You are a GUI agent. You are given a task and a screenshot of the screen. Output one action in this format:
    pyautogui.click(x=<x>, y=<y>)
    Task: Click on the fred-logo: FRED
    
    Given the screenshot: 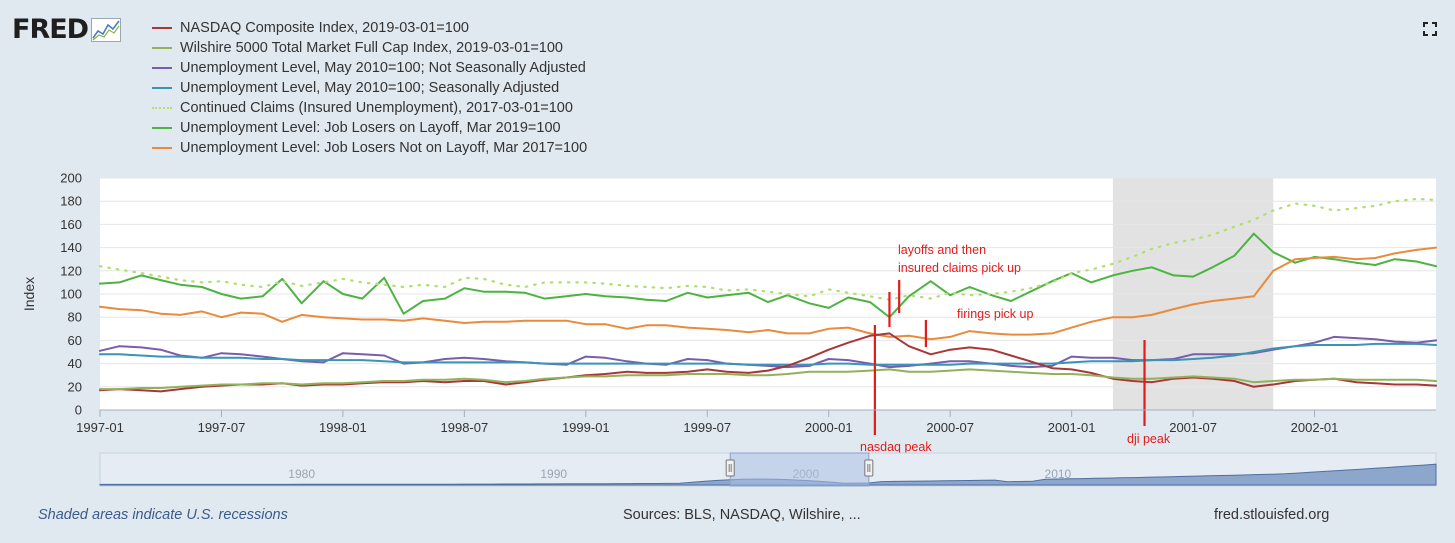 What is the action you would take?
    pyautogui.click(x=67, y=29)
    